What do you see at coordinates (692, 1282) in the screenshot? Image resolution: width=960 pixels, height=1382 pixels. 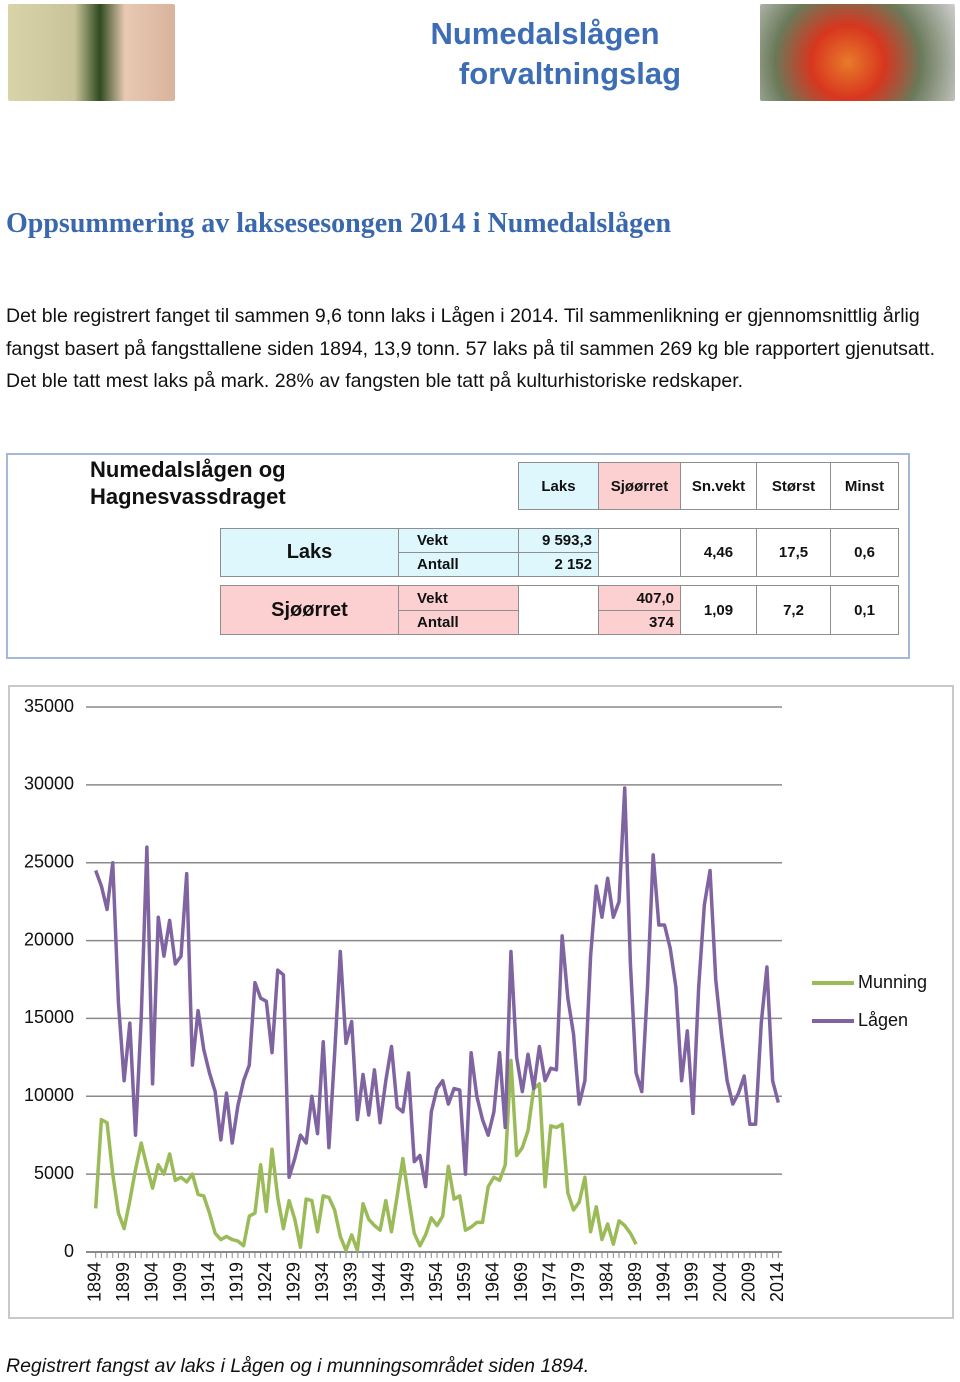 I see `x-tick-label: 1999` at bounding box center [692, 1282].